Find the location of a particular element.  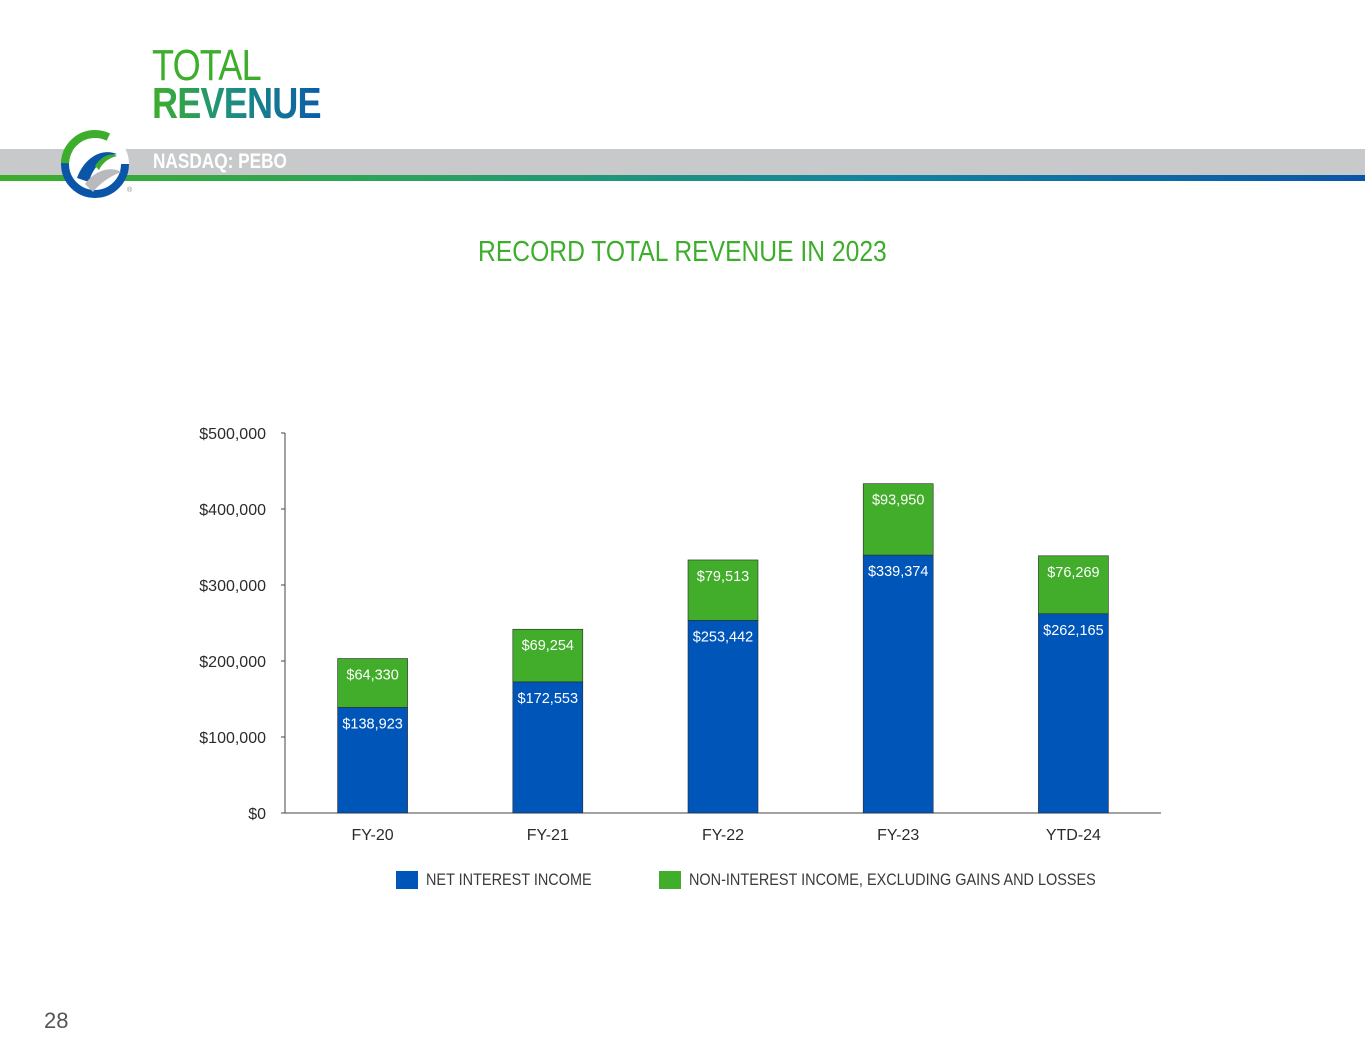

company-logo-icon: ® is located at coordinates (97, 164).